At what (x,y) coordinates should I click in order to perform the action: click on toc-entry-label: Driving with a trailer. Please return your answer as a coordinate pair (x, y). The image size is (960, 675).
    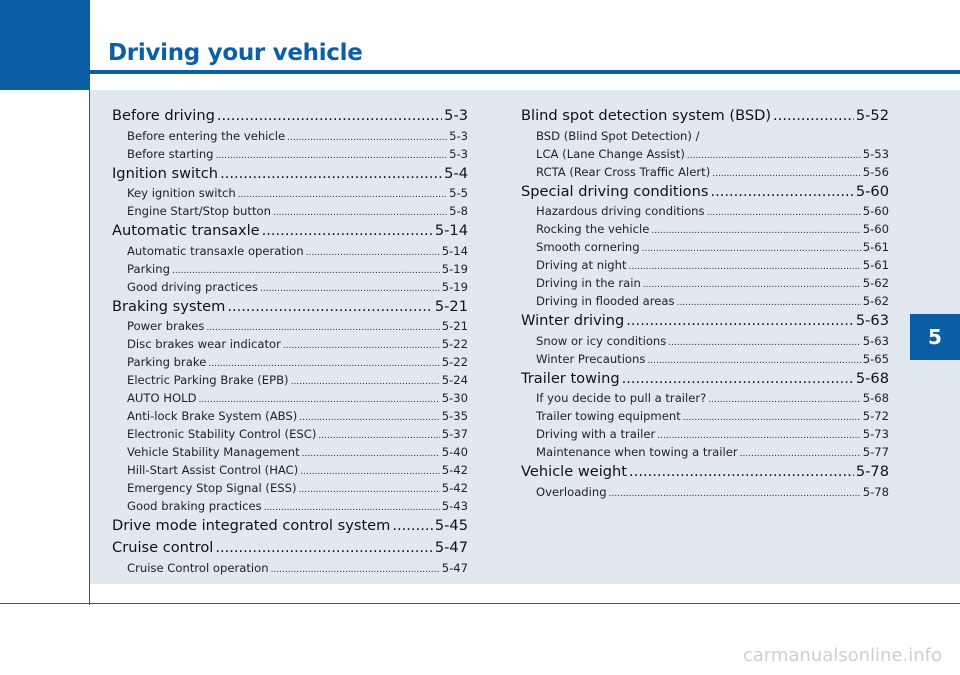
    Looking at the image, I should click on (596, 434).